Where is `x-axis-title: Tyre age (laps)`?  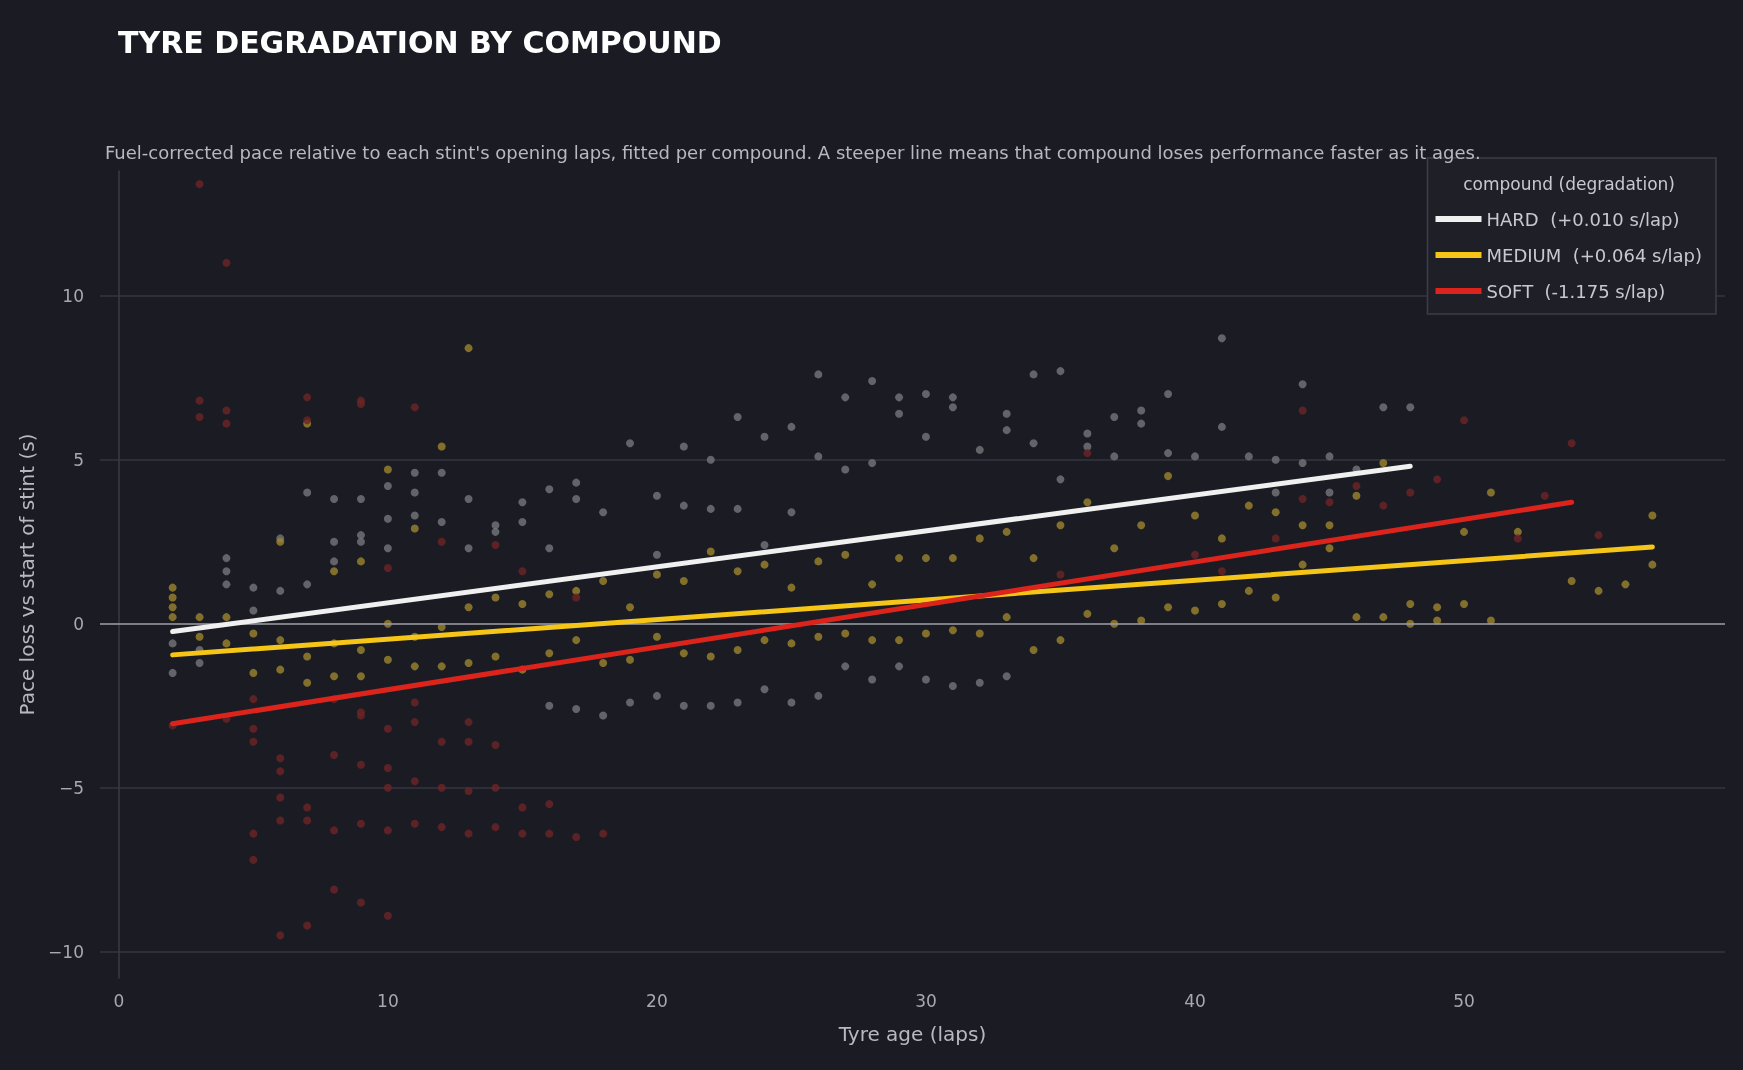 x-axis-title: Tyre age (laps) is located at coordinates (912, 1034).